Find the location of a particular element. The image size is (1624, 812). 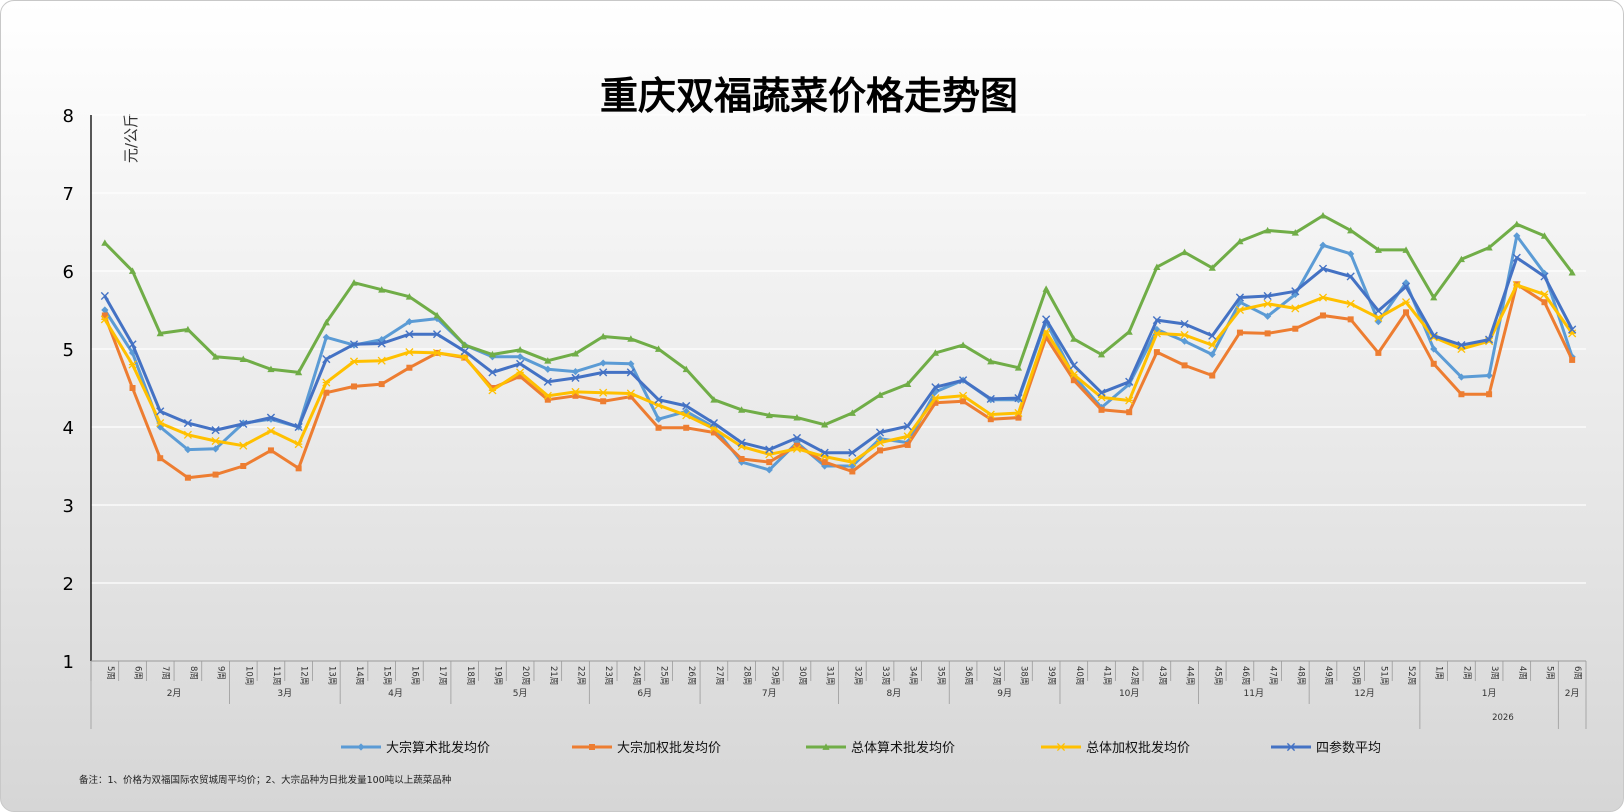

x-tick-label: 6周 is located at coordinates (1577, 673).